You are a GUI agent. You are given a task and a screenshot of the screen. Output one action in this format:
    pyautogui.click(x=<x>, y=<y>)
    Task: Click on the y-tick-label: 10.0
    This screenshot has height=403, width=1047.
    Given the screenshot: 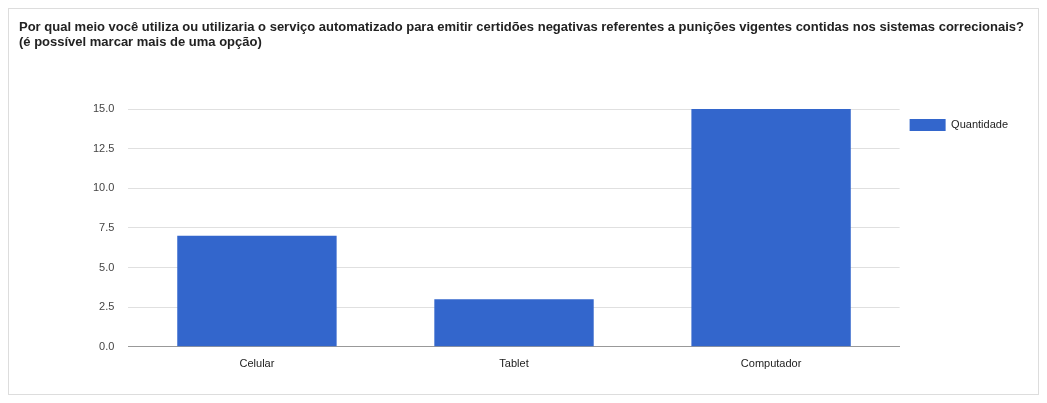 What is the action you would take?
    pyautogui.click(x=103, y=187)
    